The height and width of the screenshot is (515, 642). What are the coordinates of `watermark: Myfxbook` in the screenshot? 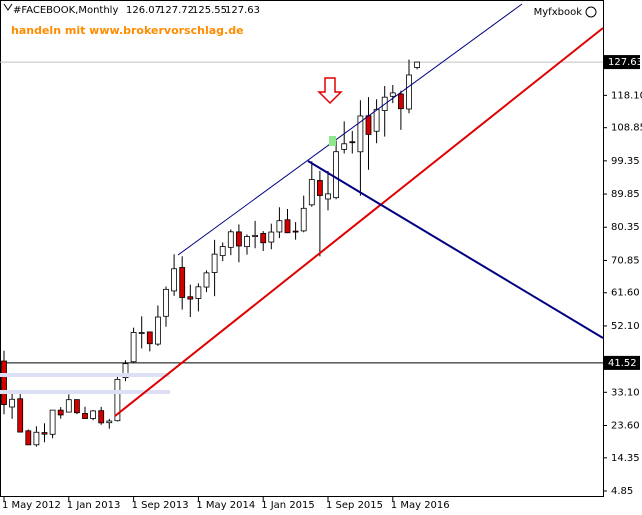 It's located at (558, 12).